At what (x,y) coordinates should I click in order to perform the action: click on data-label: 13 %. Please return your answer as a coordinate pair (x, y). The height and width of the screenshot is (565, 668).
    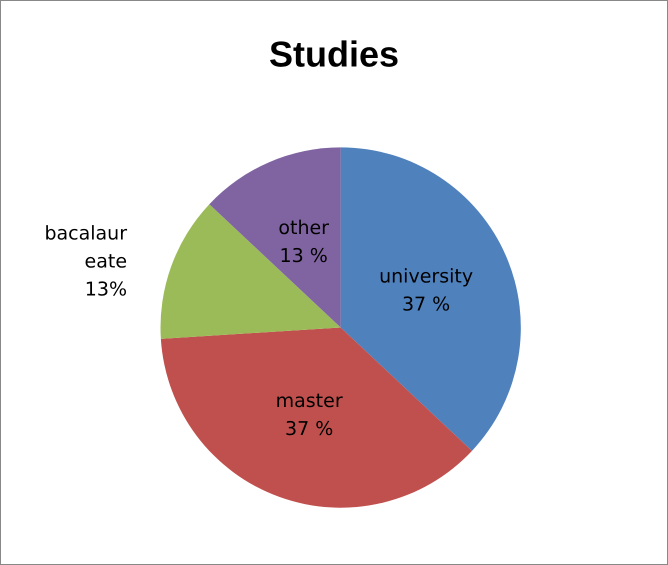
    Looking at the image, I should click on (304, 256).